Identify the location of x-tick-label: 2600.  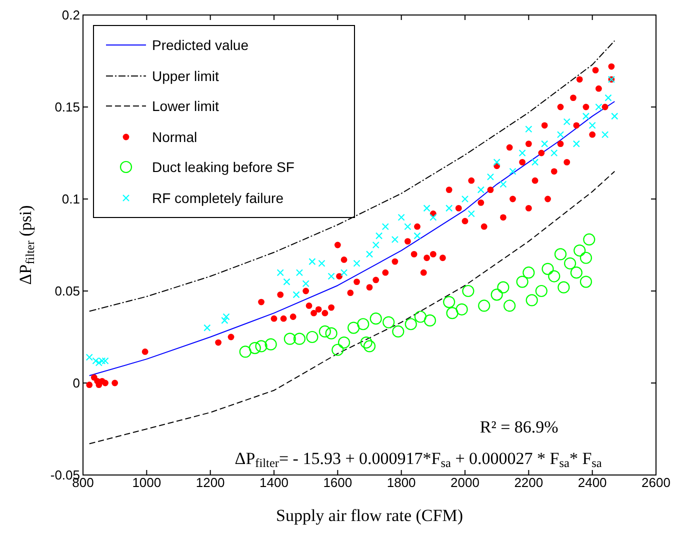
(656, 482).